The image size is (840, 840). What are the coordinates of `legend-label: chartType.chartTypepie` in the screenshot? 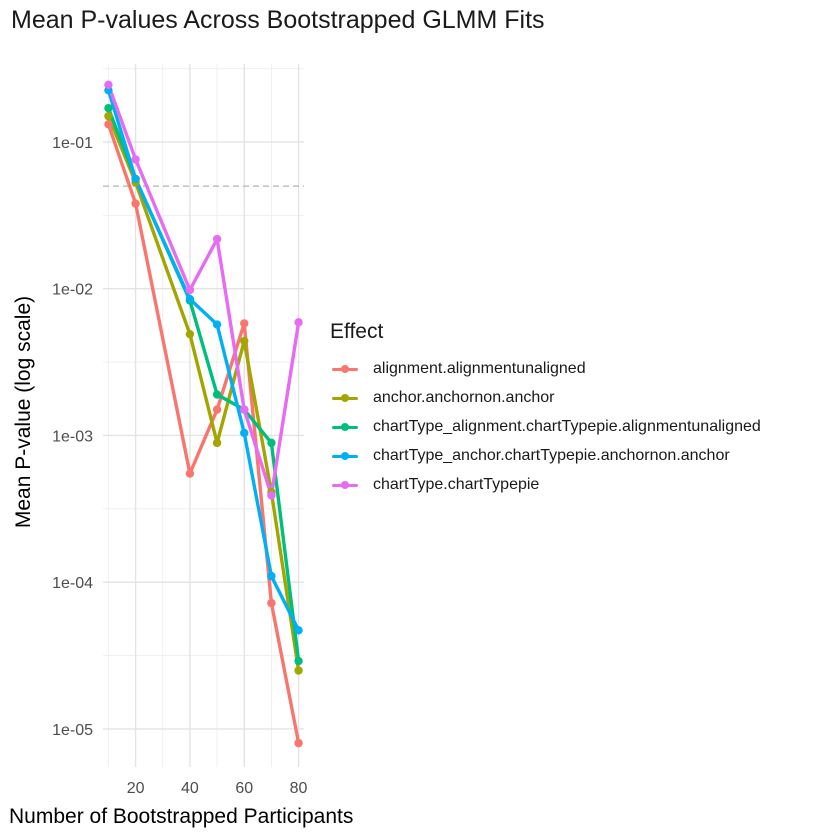 It's located at (456, 484).